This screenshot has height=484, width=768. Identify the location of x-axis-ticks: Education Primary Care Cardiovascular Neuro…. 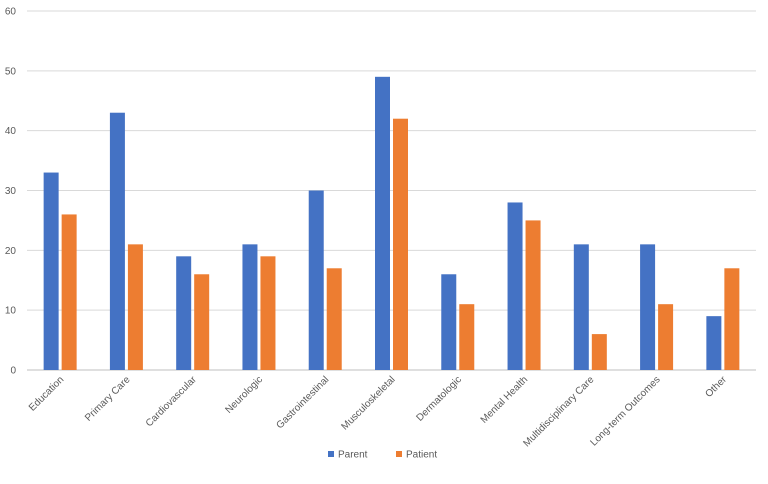
(378, 411).